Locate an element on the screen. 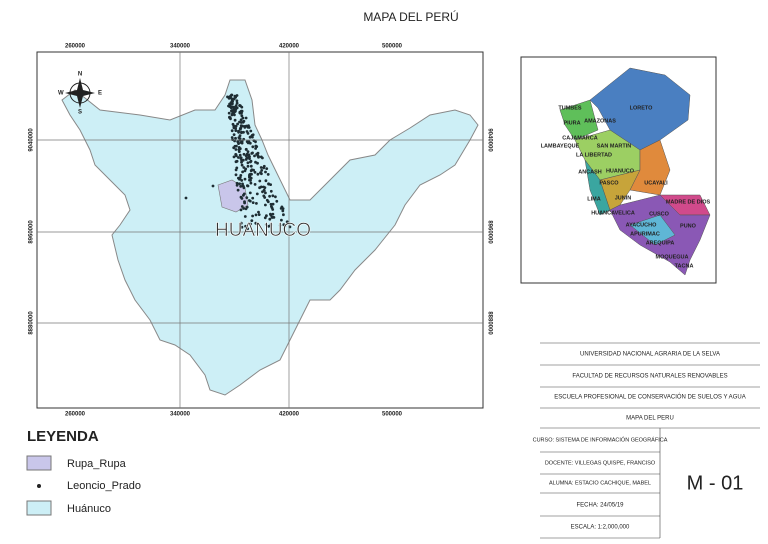 This screenshot has height=544, width=768. title-block-detail: FECHA: 24/05/19 is located at coordinates (600, 506).